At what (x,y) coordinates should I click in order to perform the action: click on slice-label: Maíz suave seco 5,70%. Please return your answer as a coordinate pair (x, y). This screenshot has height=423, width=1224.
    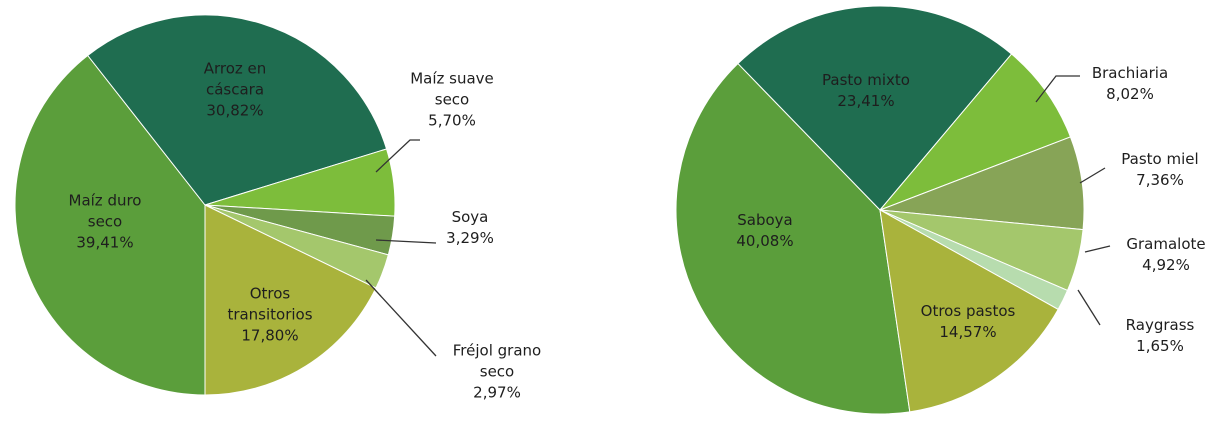
    Looking at the image, I should click on (452, 100).